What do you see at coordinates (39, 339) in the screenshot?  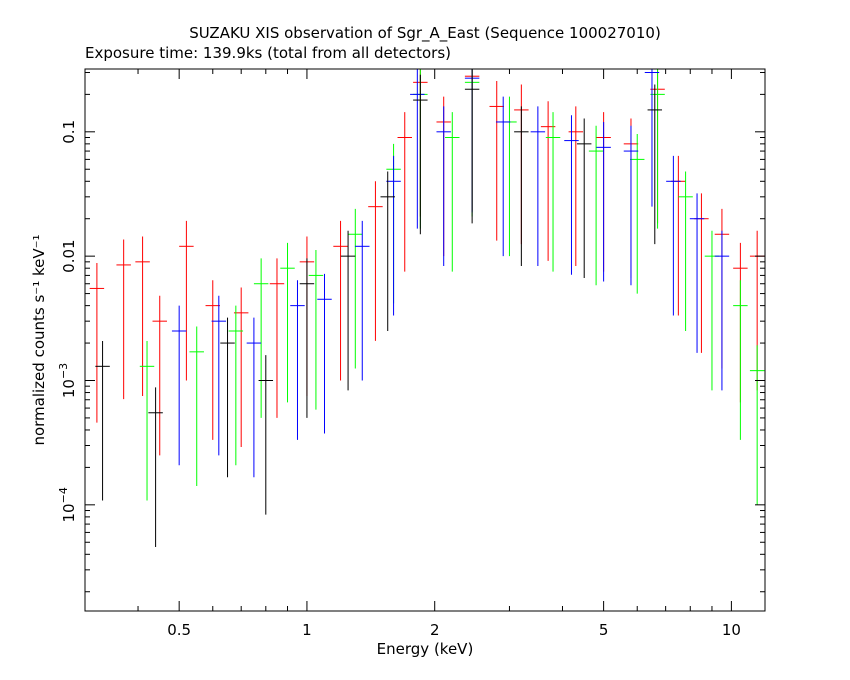 I see `y-axis-label: normalized counts s⁻¹ keV⁻¹` at bounding box center [39, 339].